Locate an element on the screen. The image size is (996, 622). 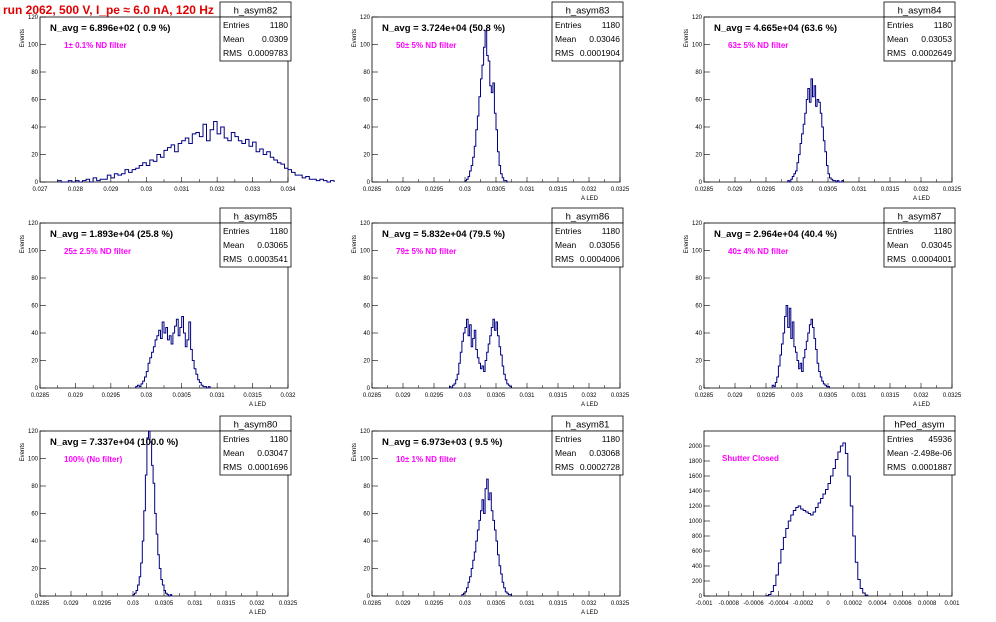
x-tick-label: -0.0002 is located at coordinates (803, 604).